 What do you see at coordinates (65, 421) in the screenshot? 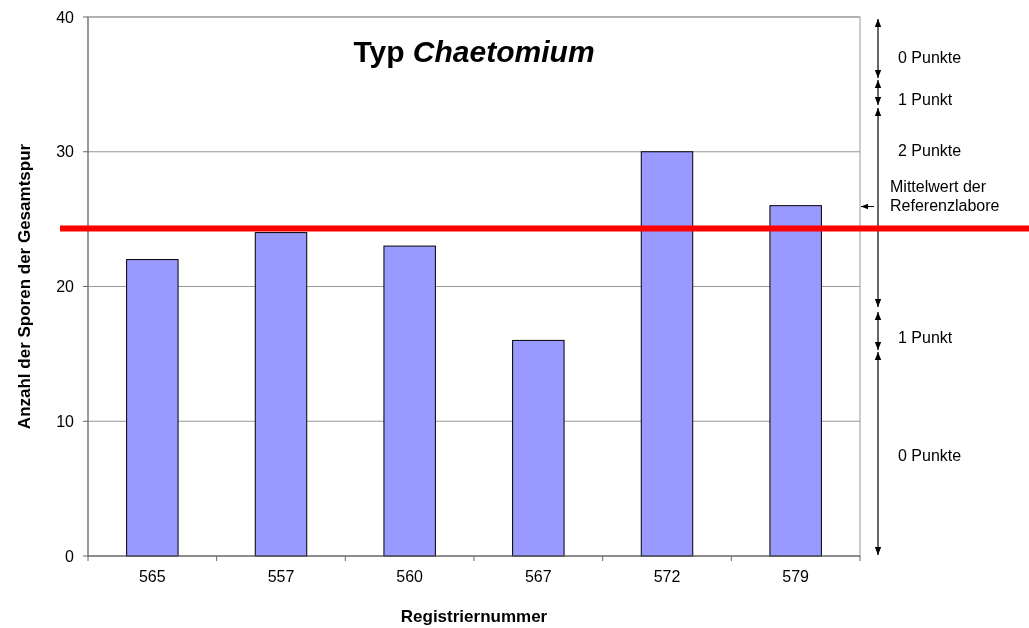
I see `y-tick-label: 10` at bounding box center [65, 421].